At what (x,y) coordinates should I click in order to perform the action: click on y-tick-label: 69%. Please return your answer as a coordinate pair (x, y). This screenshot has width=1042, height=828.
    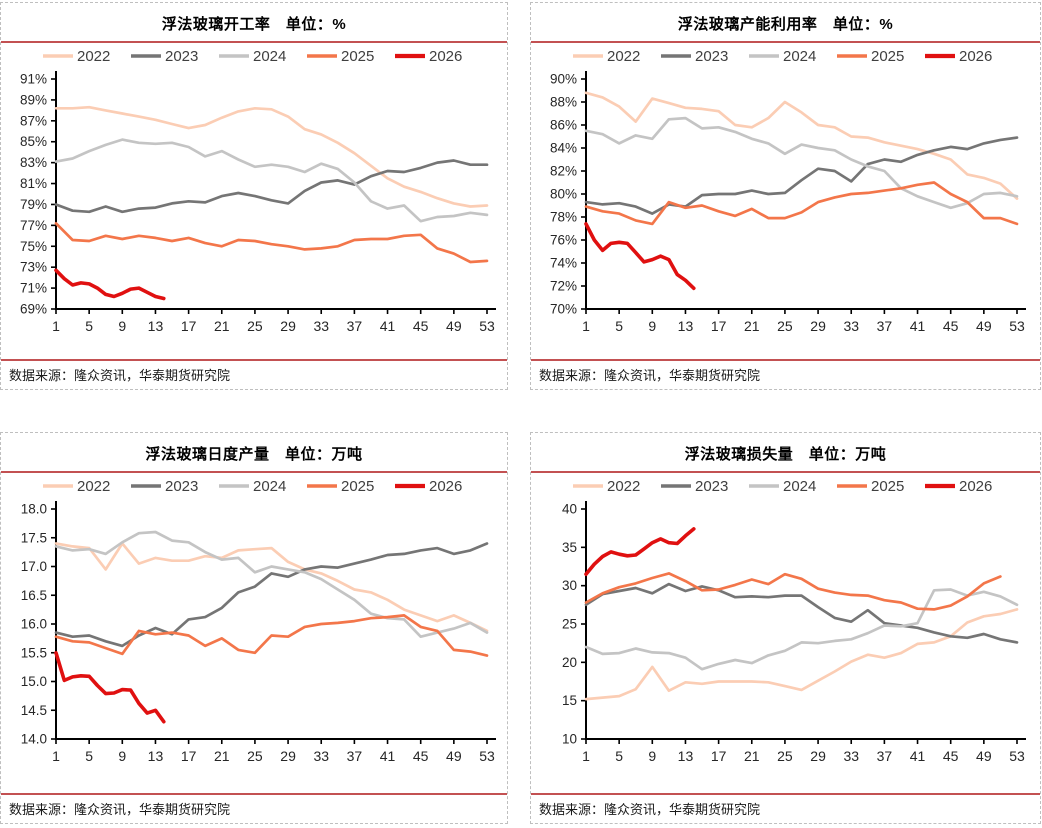
    Looking at the image, I should click on (33, 309).